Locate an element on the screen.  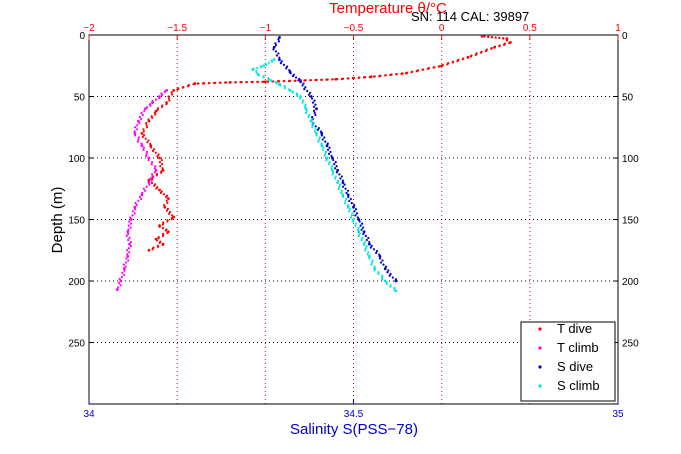
top-tick-label: −1.5 is located at coordinates (177, 28).